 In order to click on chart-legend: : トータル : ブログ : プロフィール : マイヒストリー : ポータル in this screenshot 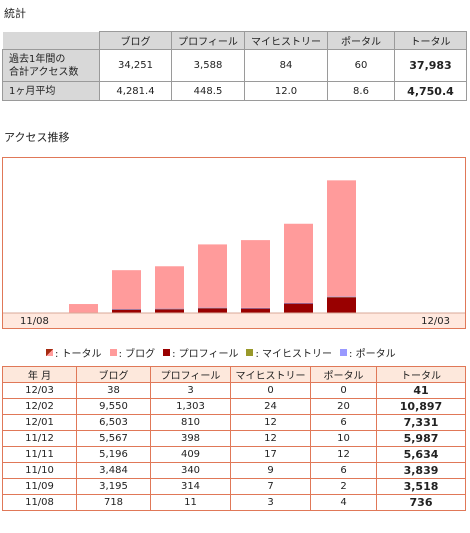, I will do `click(225, 352)`.